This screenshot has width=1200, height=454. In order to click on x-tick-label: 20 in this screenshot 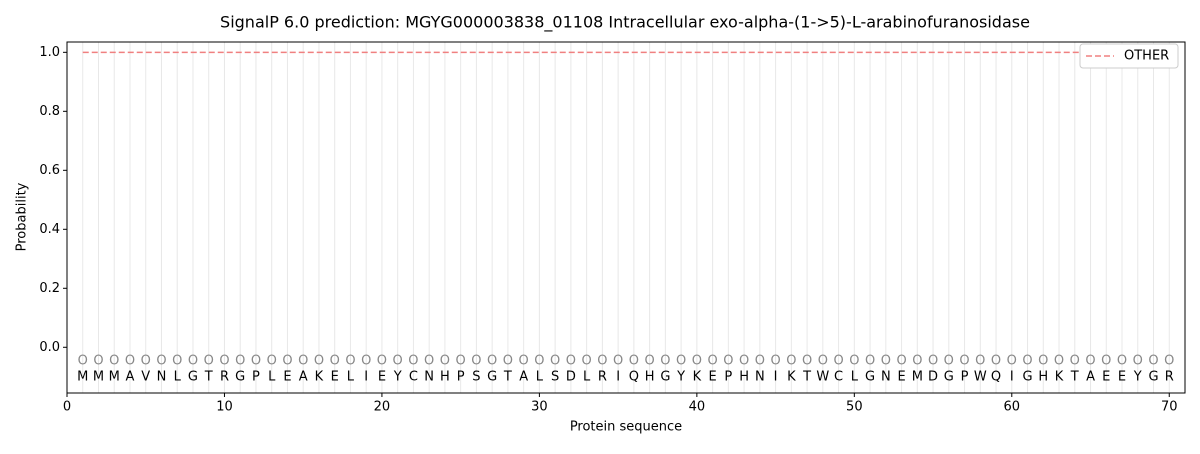, I will do `click(382, 407)`.